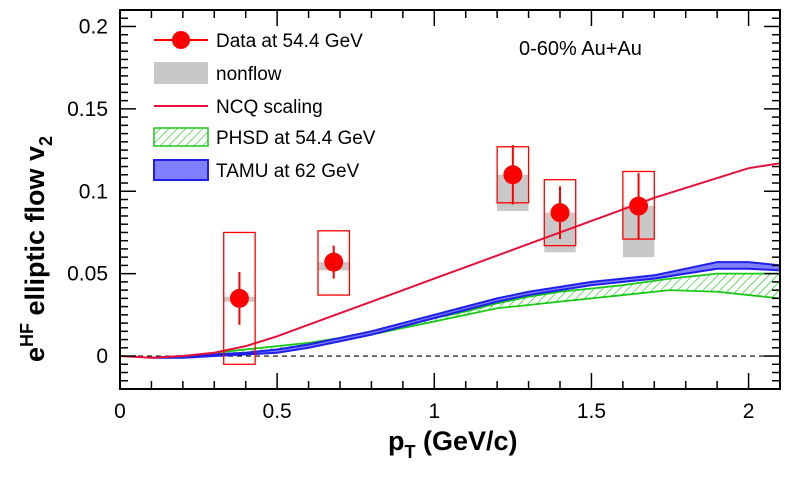  What do you see at coordinates (181, 73) in the screenshot?
I see `legend-nonflow-swatch` at bounding box center [181, 73].